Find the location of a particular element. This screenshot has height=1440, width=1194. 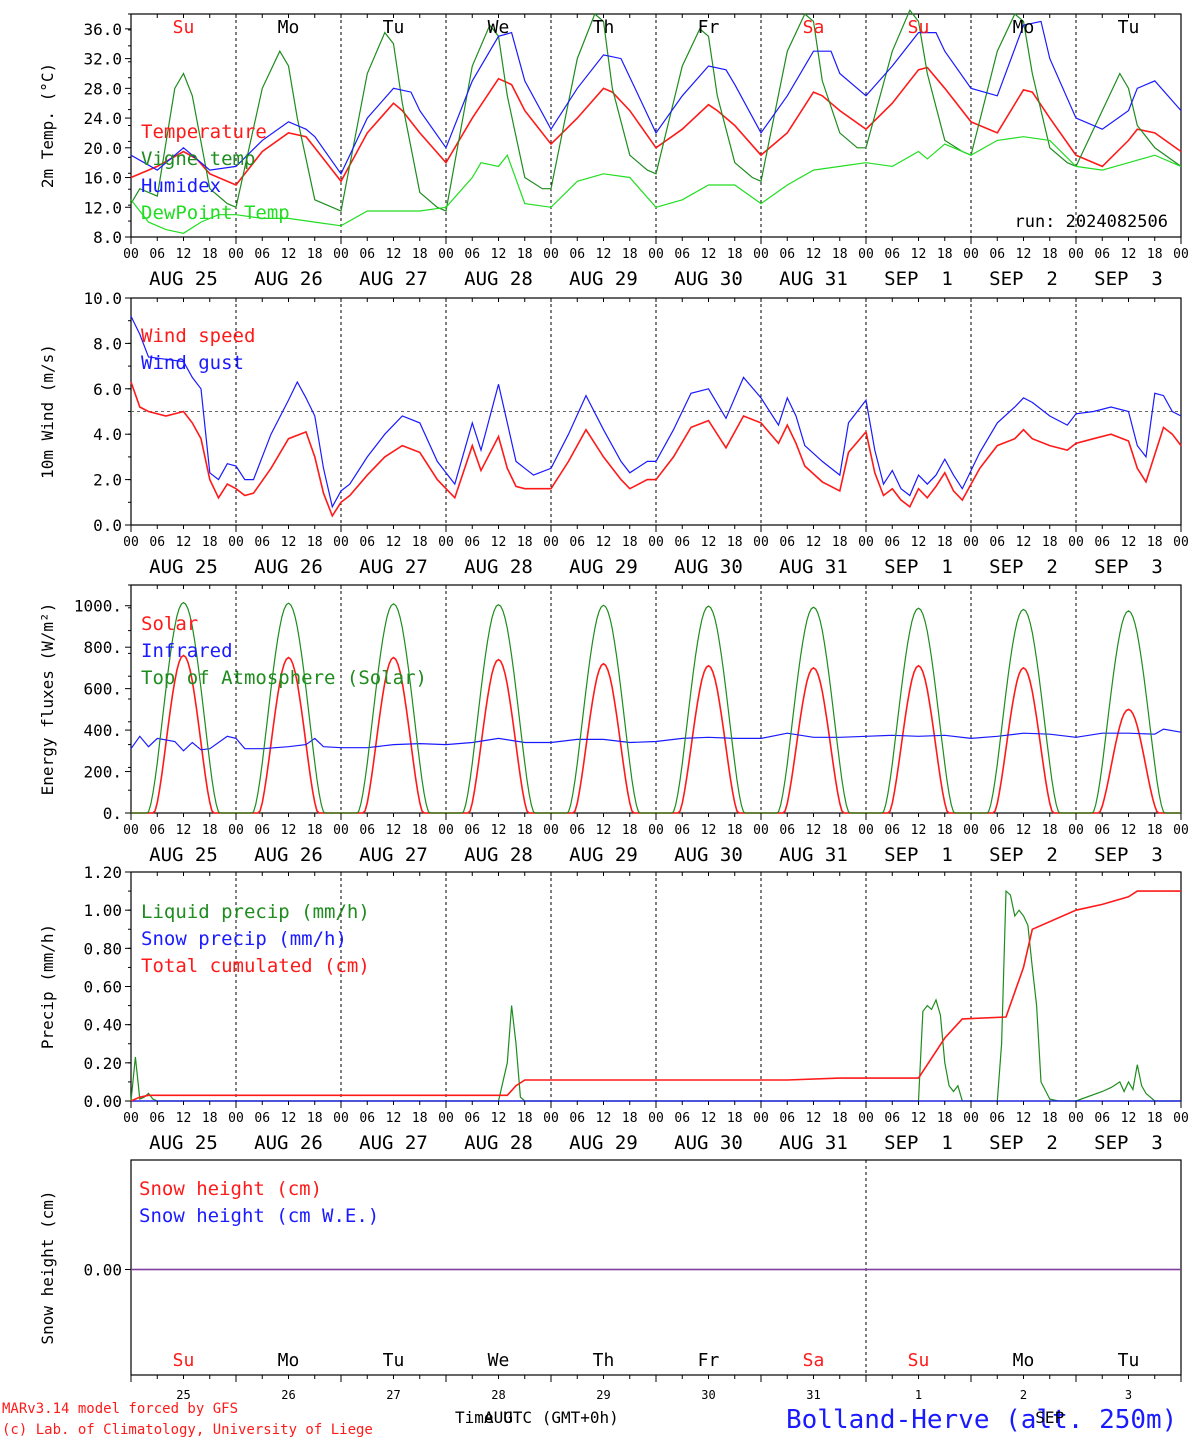

day-label: AUG 31 is located at coordinates (813, 1143).